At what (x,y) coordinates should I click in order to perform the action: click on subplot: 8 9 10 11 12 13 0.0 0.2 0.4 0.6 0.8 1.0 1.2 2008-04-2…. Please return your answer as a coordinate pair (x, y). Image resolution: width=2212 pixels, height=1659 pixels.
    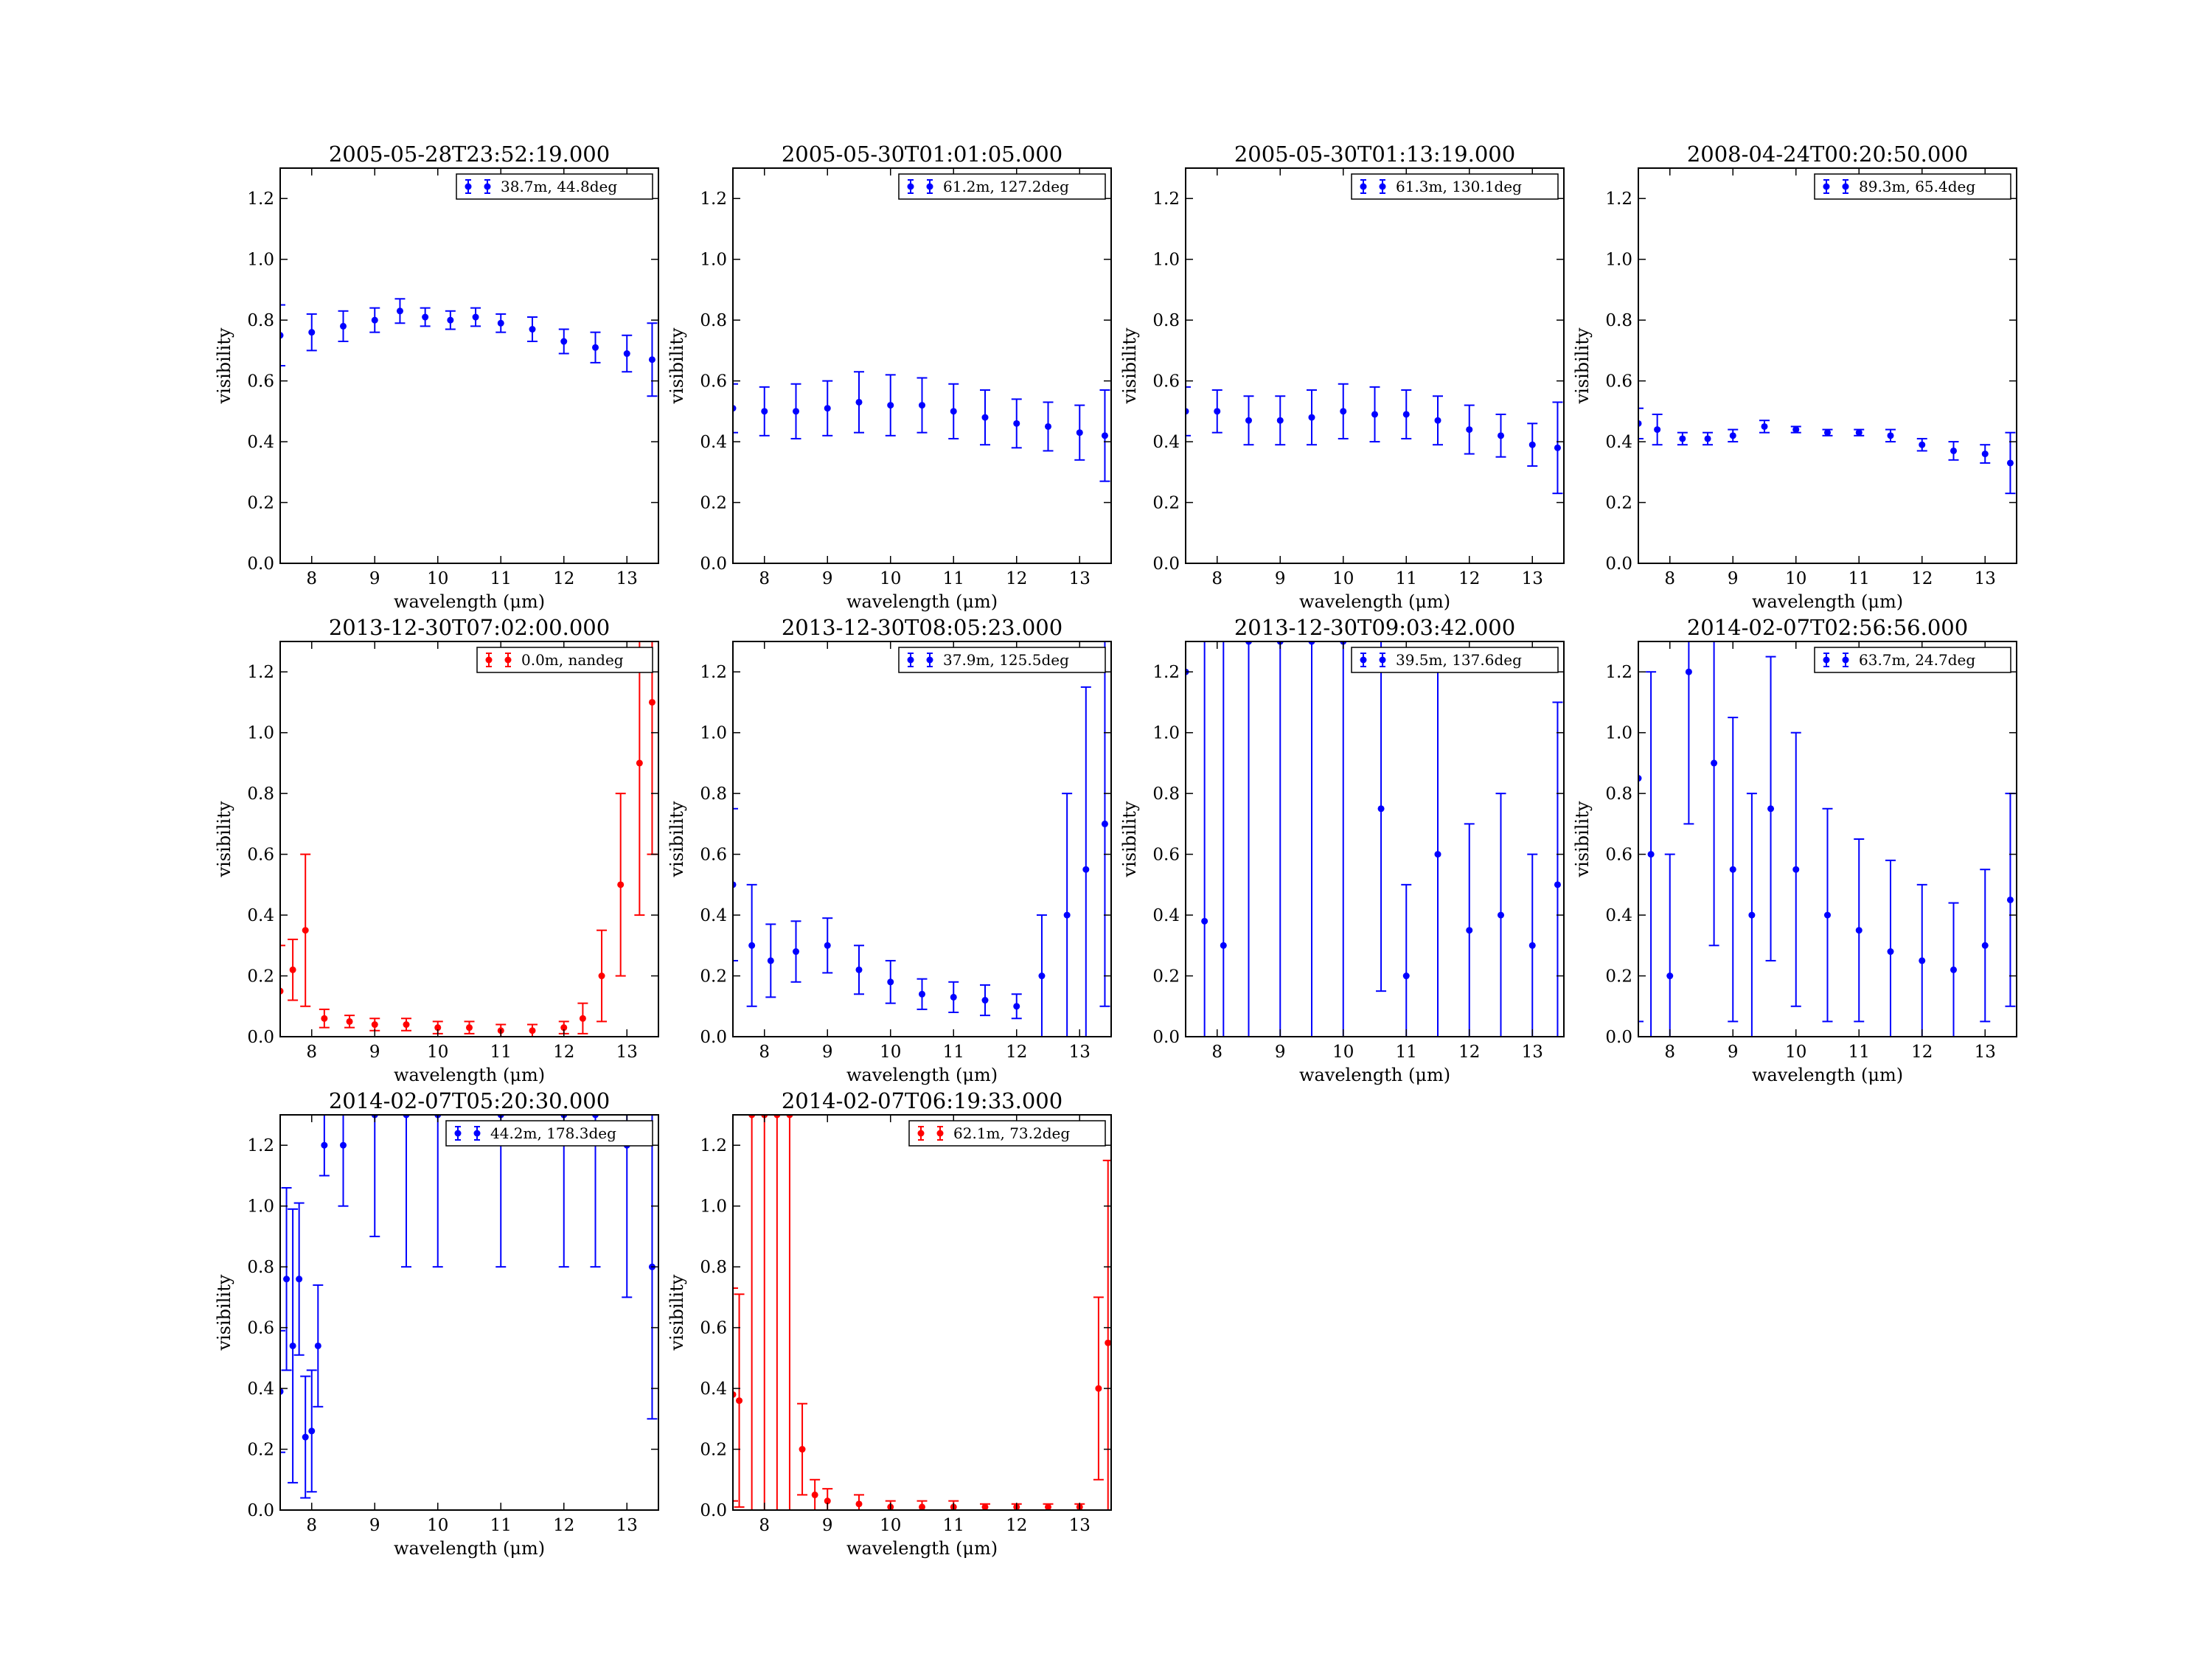
    Looking at the image, I should click on (1794, 377).